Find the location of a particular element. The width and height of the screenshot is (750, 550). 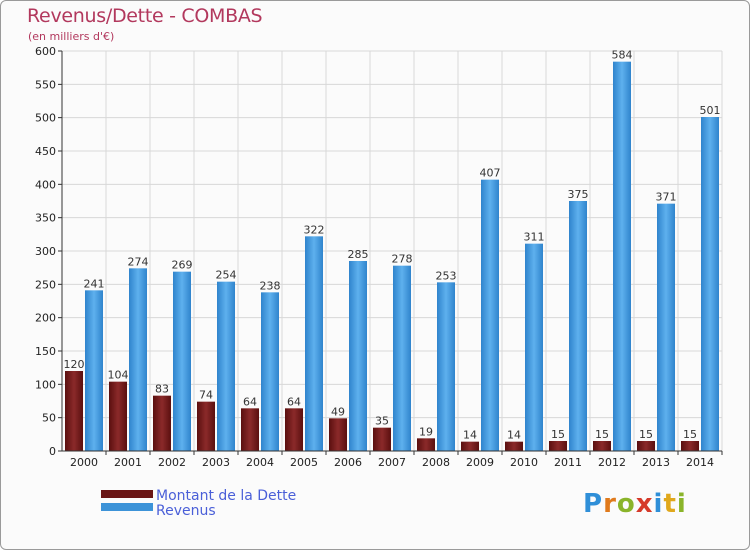

y-tick-label: 550 is located at coordinates (45, 84).